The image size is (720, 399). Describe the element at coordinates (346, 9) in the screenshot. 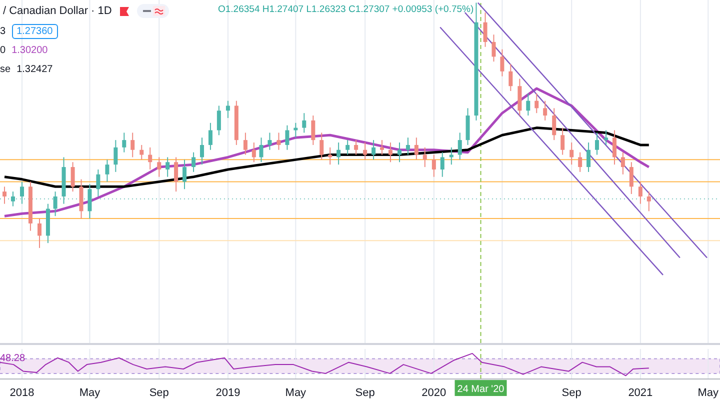

I see `chart-subtitle: O1.26354 H1.27407 L1.26323 C1.27307 +0.00953 (+0.75%)` at that location.